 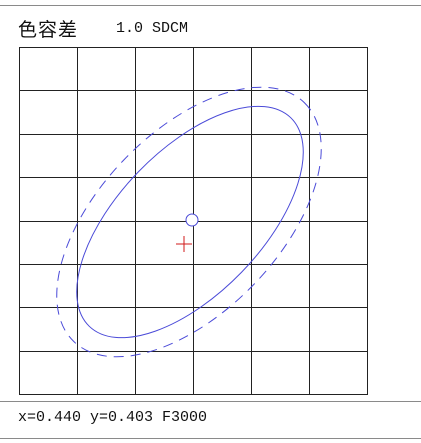 I want to click on coordinate-readout: x=0.440 y=0.403 F3000, so click(x=113, y=417).